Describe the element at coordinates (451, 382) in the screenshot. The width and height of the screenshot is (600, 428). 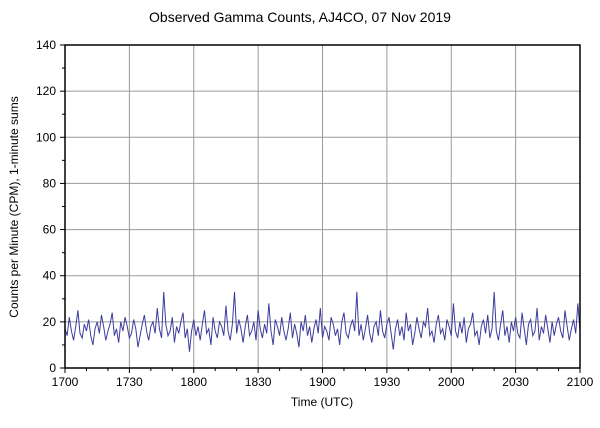
I see `x-tick-label: 2000` at that location.